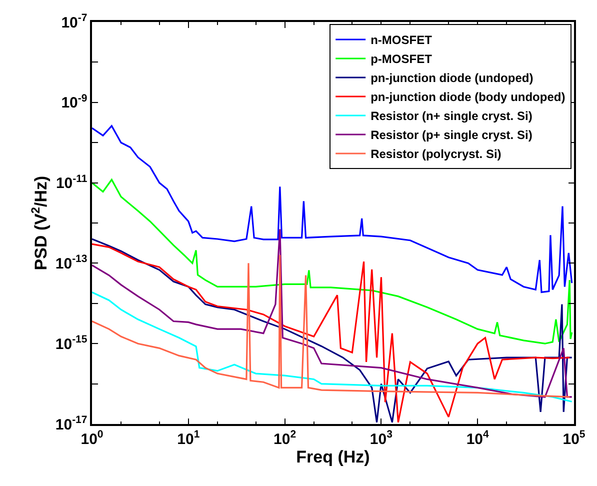 This screenshot has height=486, width=597. Describe the element at coordinates (74, 22) in the screenshot. I see `y-tick-label: 10$^{-7}$` at that location.